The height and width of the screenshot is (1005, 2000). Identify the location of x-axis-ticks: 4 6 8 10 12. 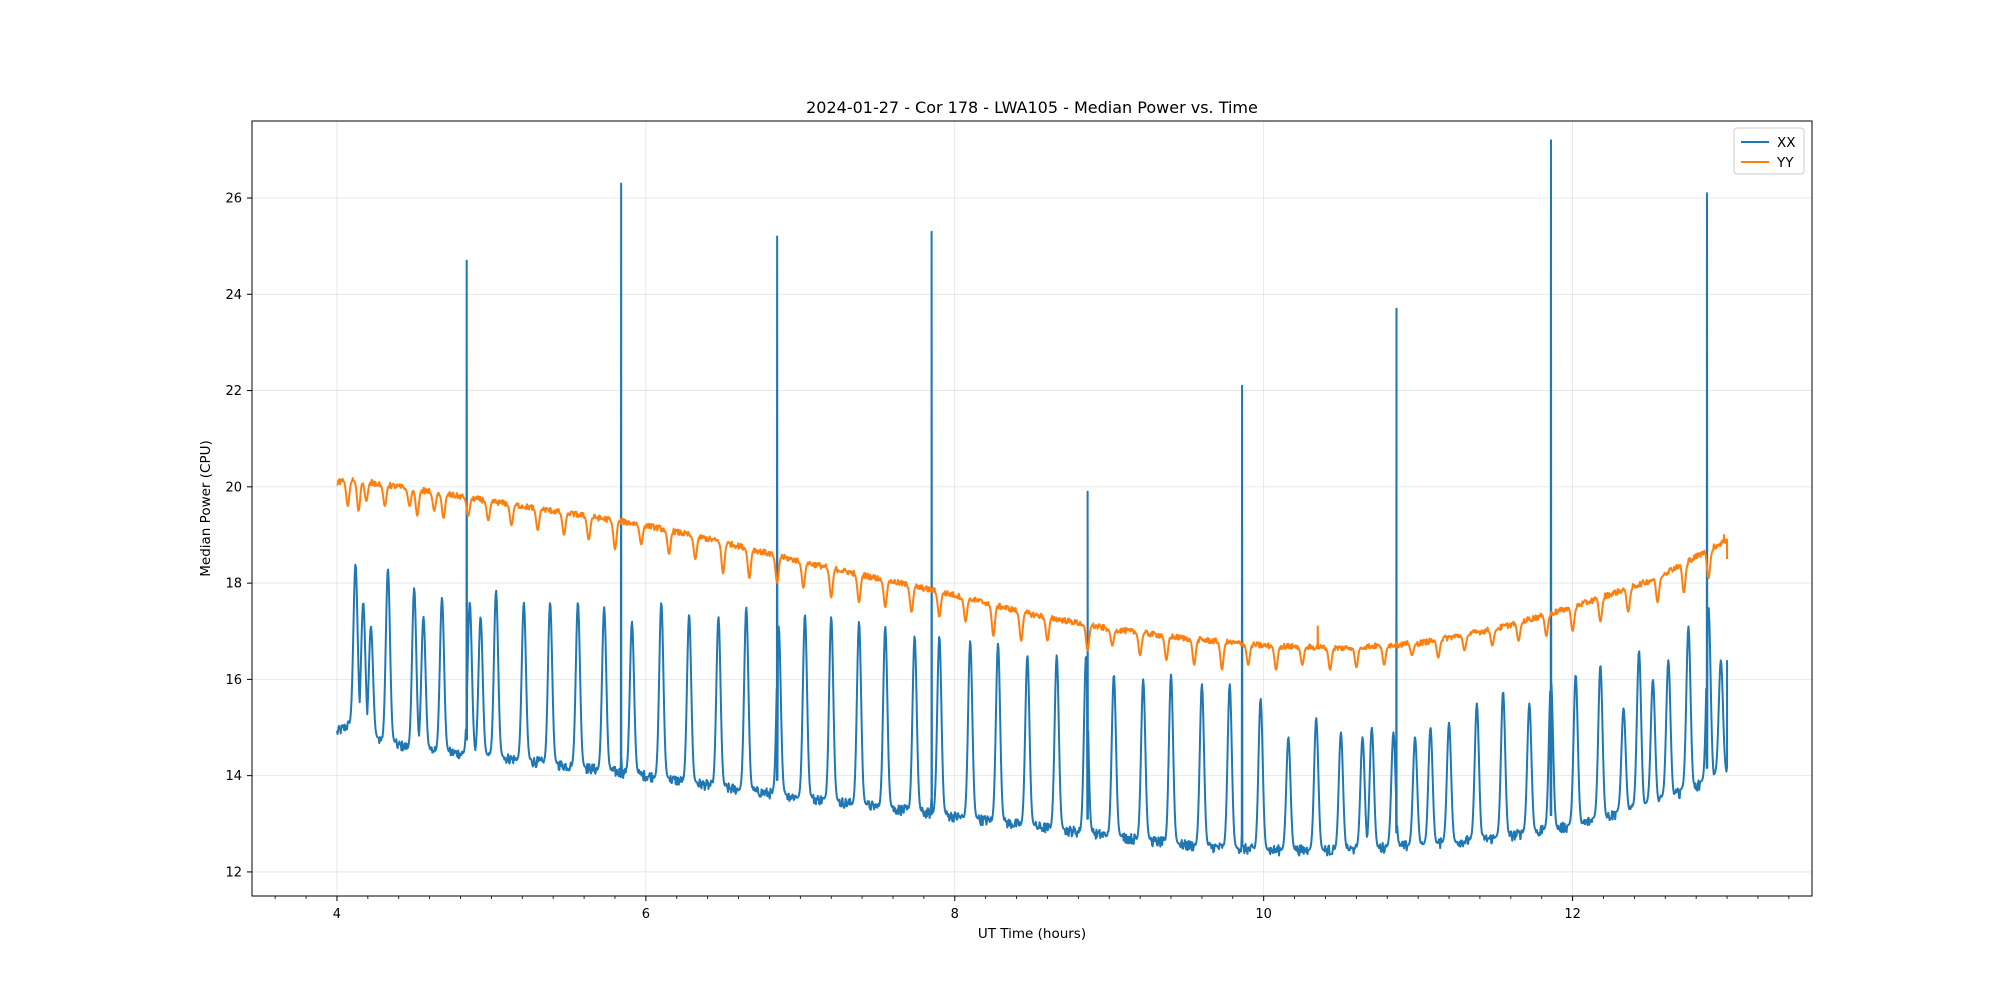
(1032, 909).